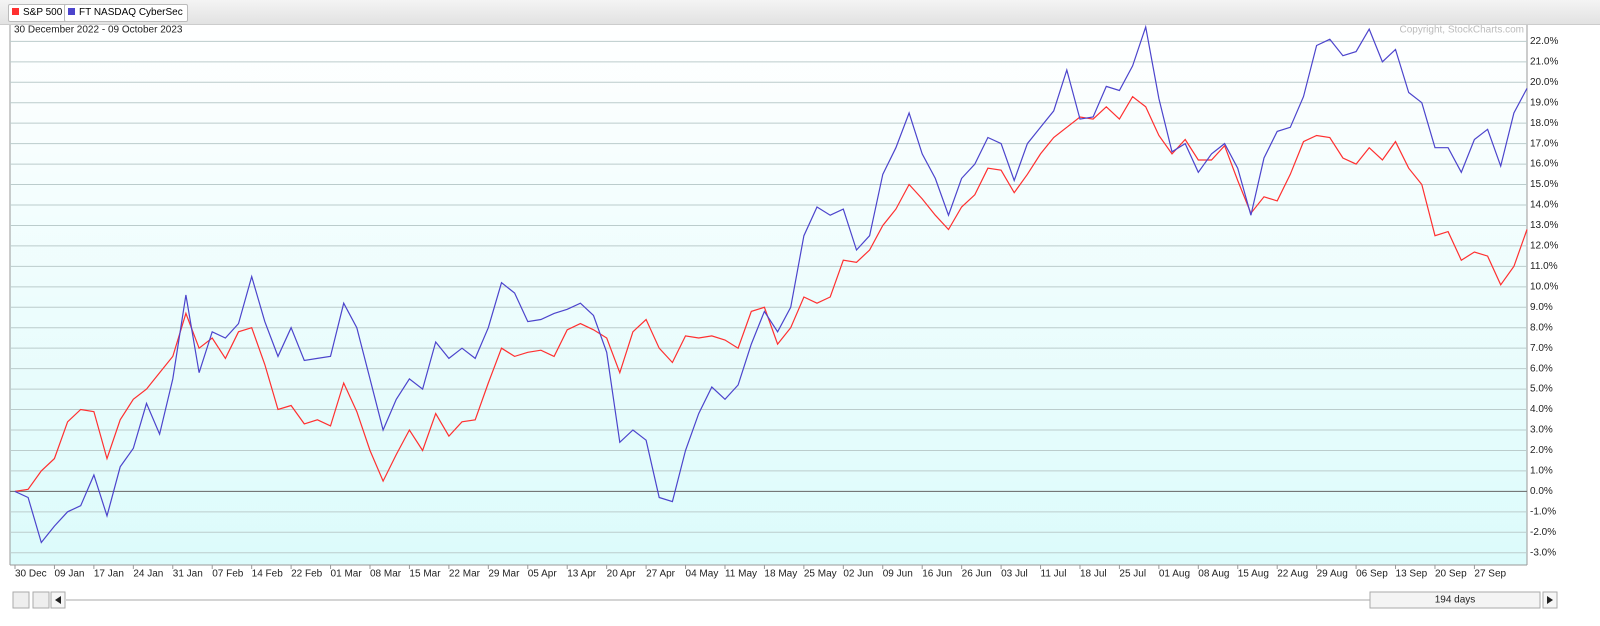 The width and height of the screenshot is (1600, 626). Describe the element at coordinates (858, 574) in the screenshot. I see `x-tick-label: 02 Jun` at that location.